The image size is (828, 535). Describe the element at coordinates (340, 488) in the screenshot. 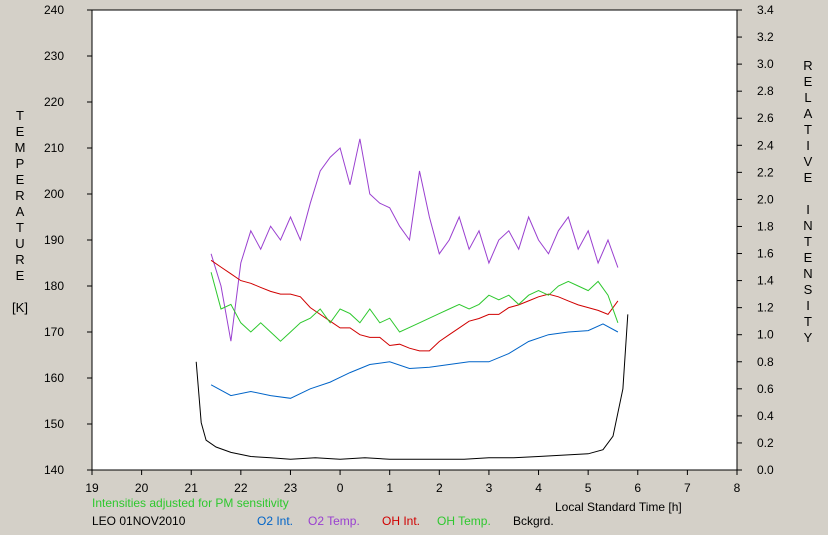

I see `x-tick-label: 0` at that location.